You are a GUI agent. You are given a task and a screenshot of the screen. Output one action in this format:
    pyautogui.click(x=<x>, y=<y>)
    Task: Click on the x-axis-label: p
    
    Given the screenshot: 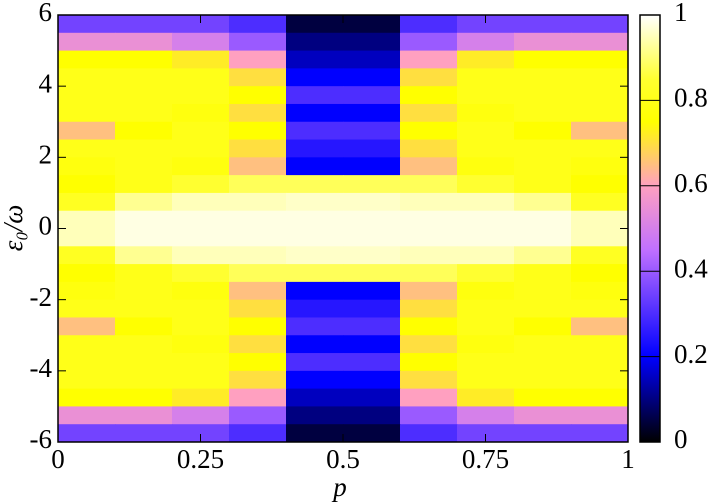 What is the action you would take?
    pyautogui.click(x=339, y=487)
    